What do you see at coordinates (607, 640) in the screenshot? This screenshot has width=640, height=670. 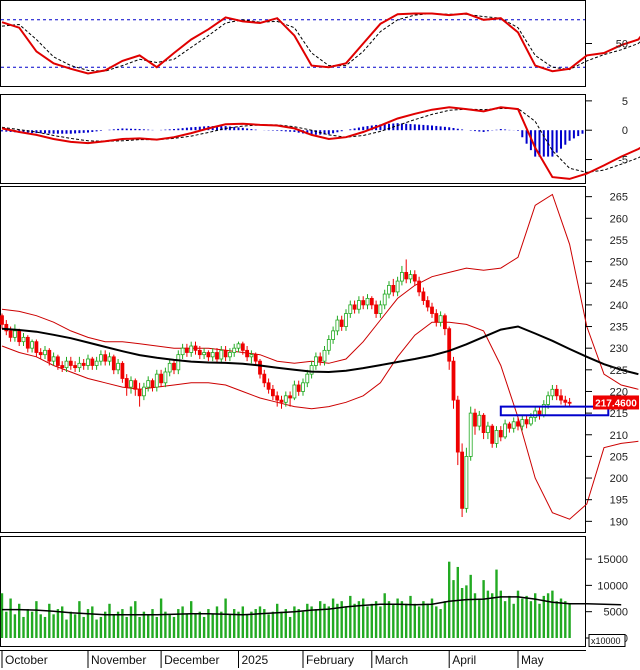 I see `volume-unit-box` at bounding box center [607, 640].